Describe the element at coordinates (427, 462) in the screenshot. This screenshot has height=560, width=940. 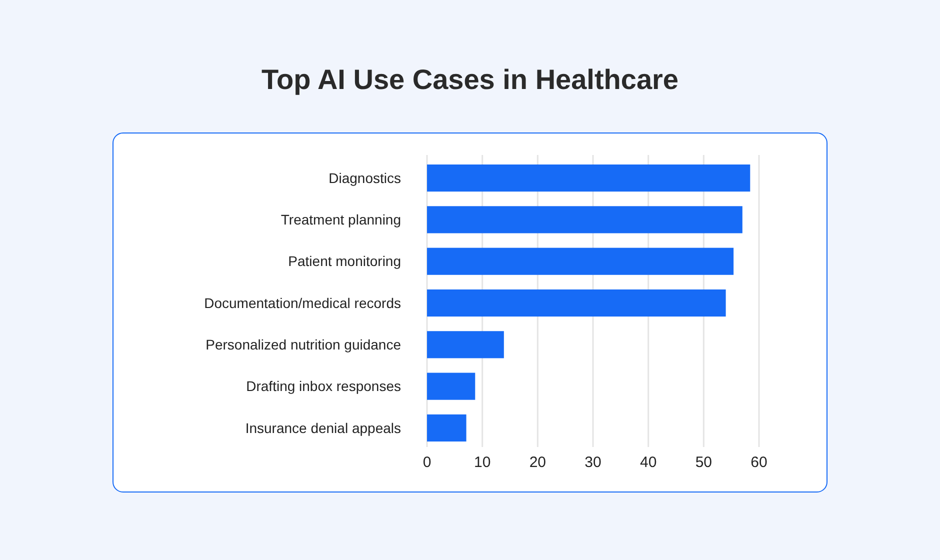
I see `x-tick-label: 0` at that location.